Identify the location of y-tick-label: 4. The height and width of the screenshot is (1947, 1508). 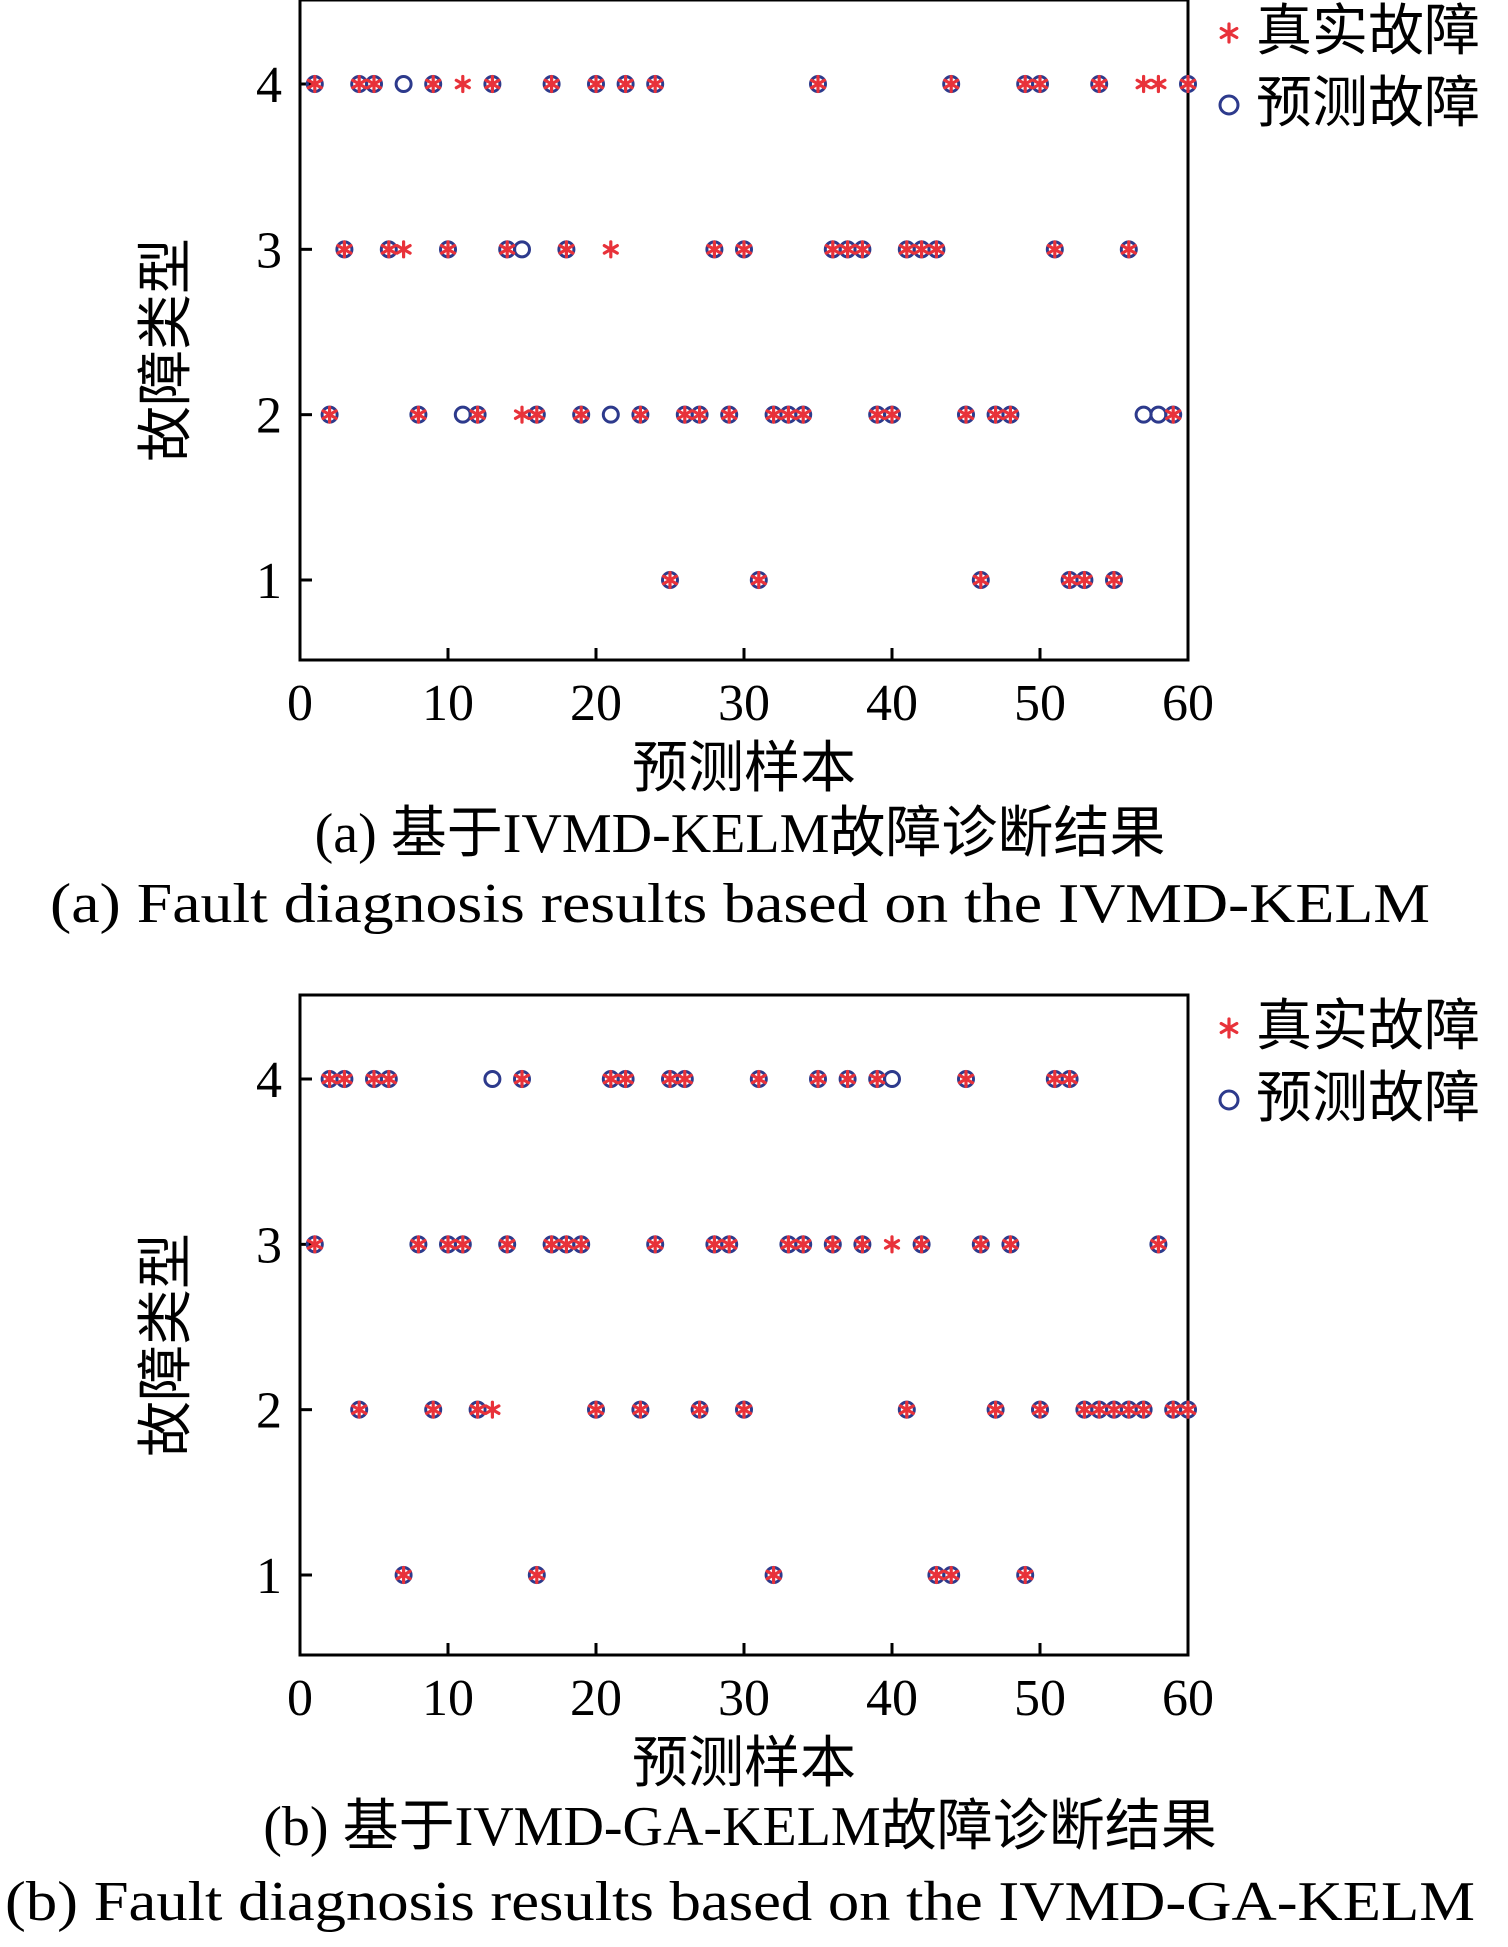
(269, 1080).